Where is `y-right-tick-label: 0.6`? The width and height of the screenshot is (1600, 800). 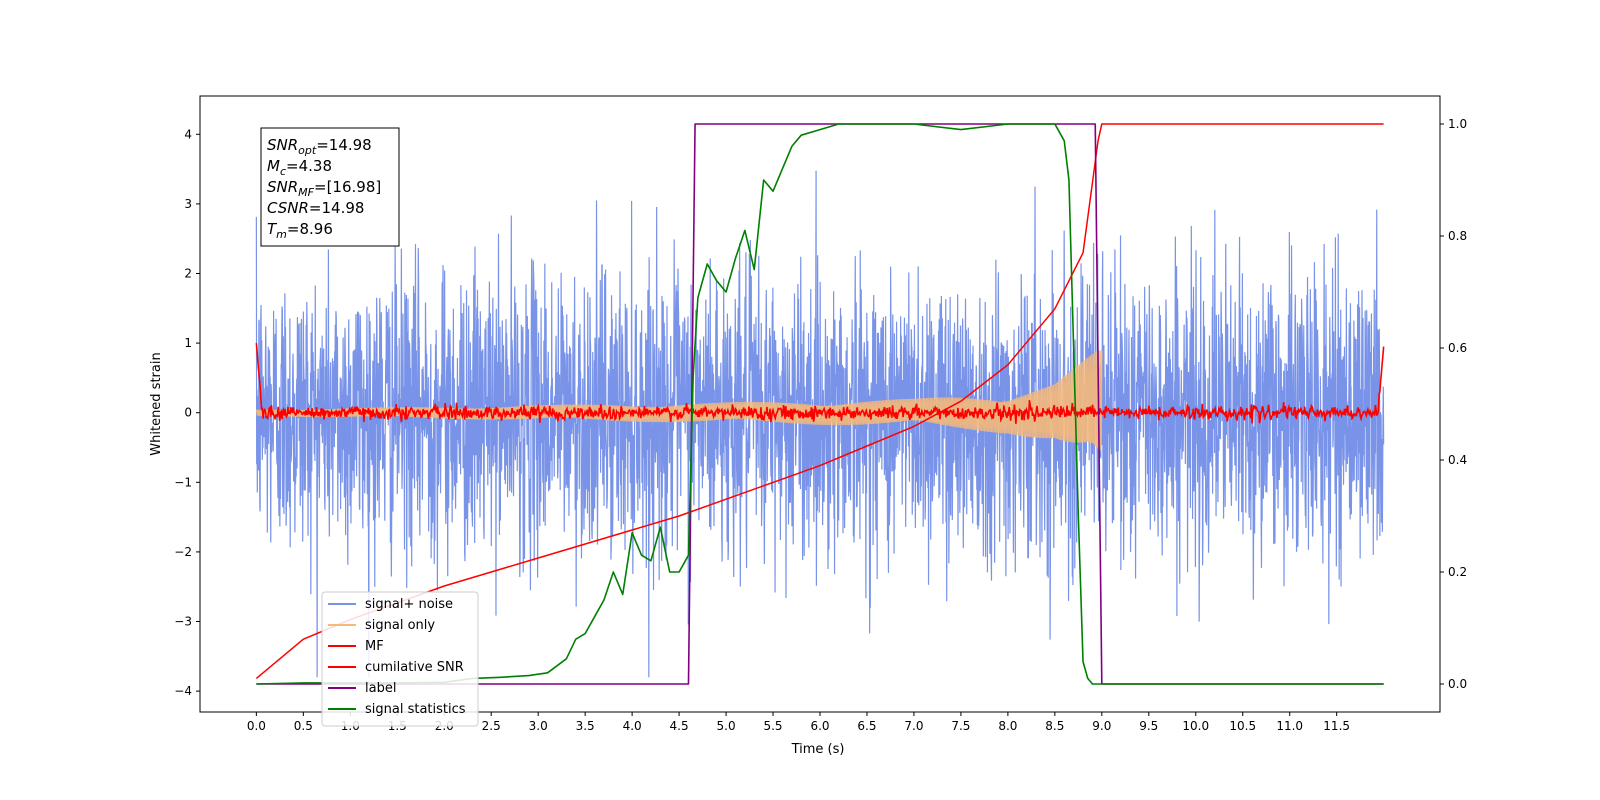
y-right-tick-label: 0.6 is located at coordinates (1457, 348).